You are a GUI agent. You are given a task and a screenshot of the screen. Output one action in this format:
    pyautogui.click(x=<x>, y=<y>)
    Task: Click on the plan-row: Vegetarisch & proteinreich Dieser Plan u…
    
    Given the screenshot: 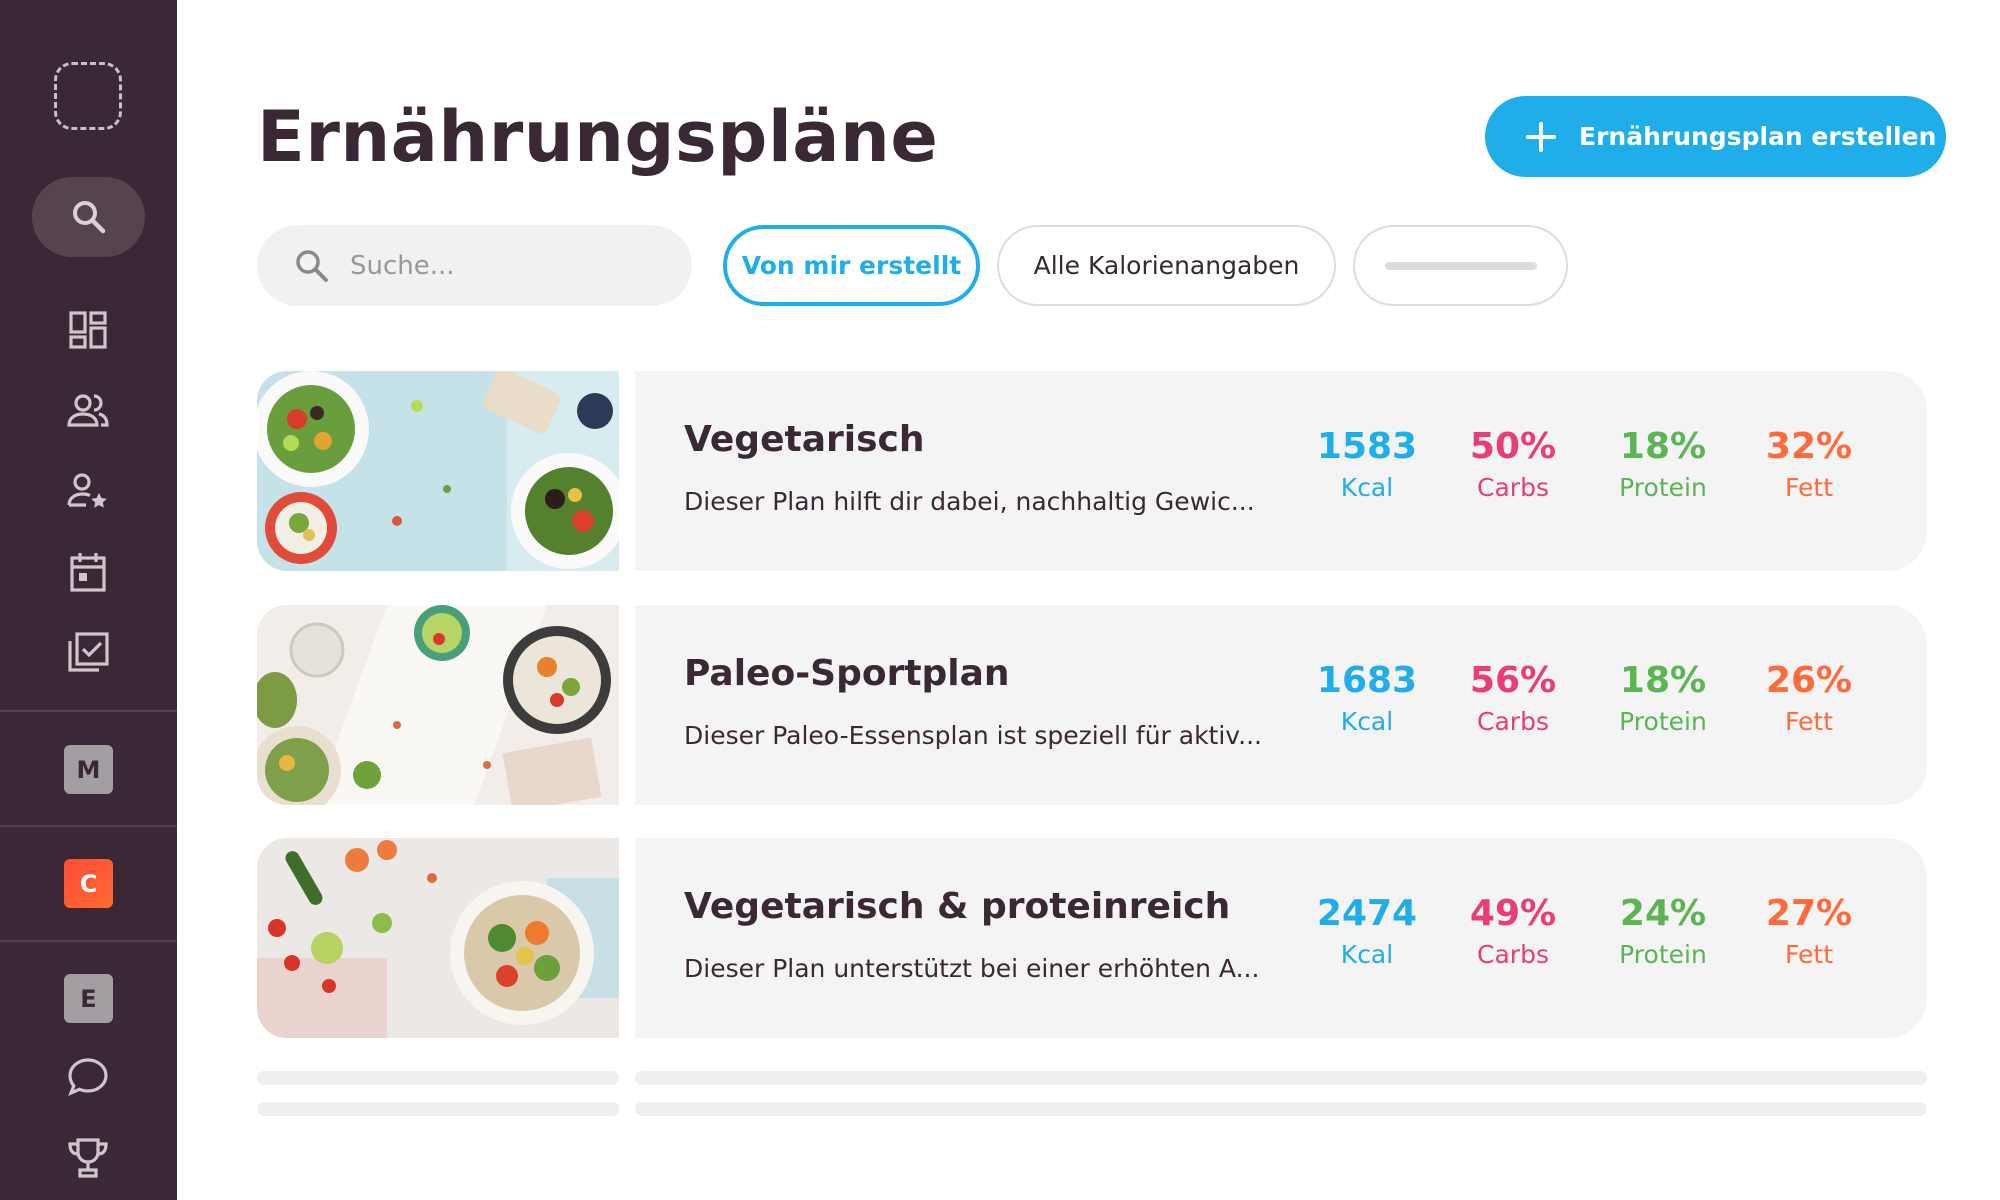 What is the action you would take?
    pyautogui.click(x=1092, y=938)
    